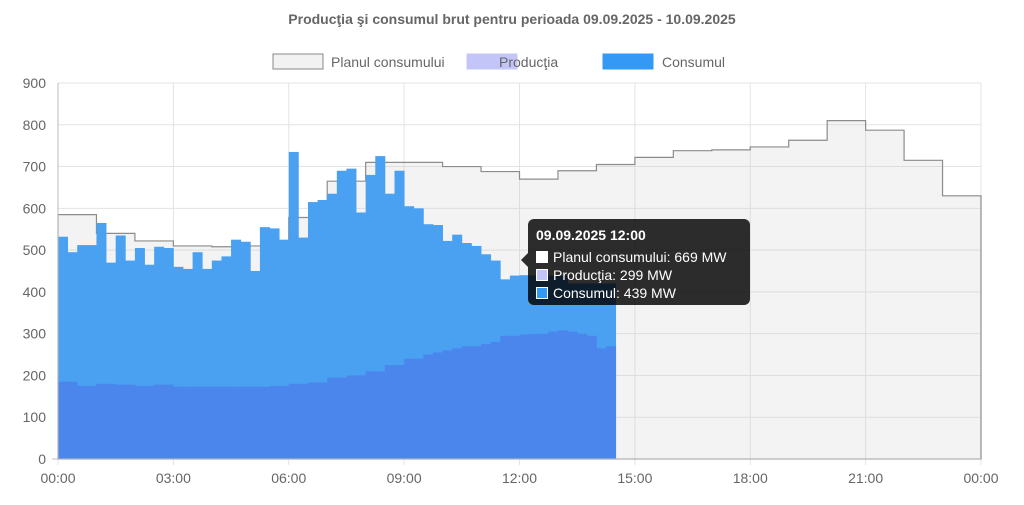 The image size is (1024, 505). Describe the element at coordinates (35, 292) in the screenshot. I see `y-tick-label: 400` at that location.